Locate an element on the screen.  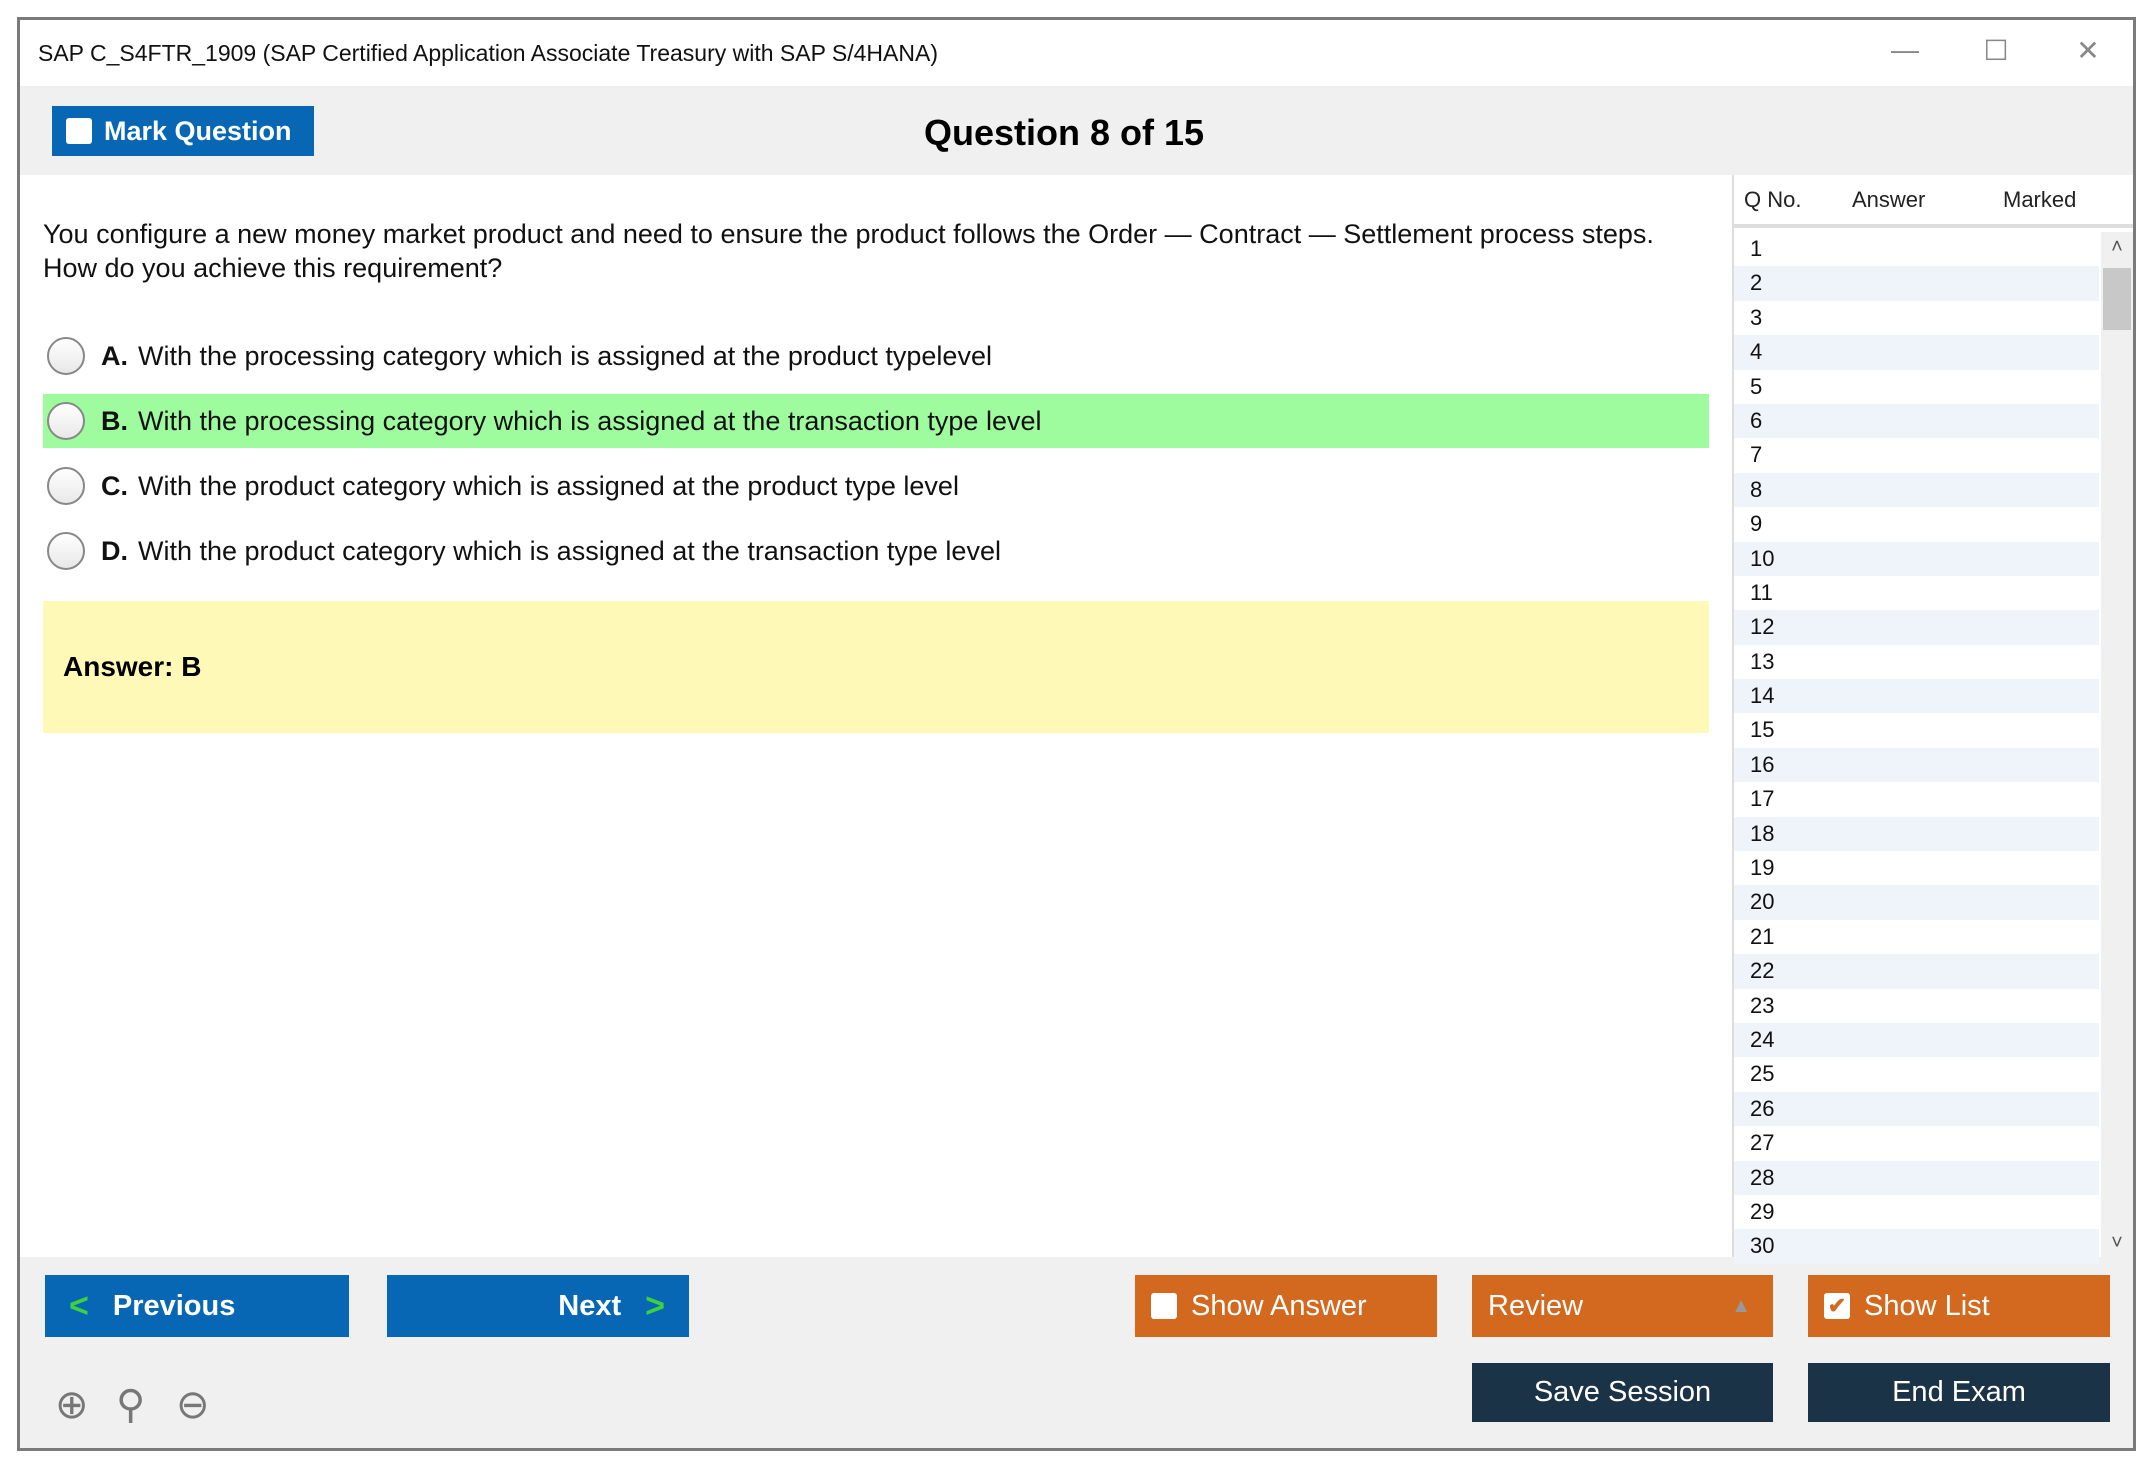
list-row: 4 is located at coordinates (1916, 352).